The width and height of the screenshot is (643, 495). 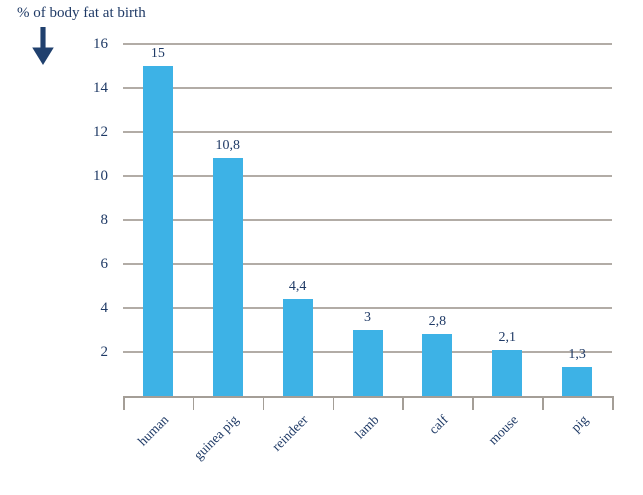 I want to click on y-axis-tick-label: 8, so click(x=104, y=220).